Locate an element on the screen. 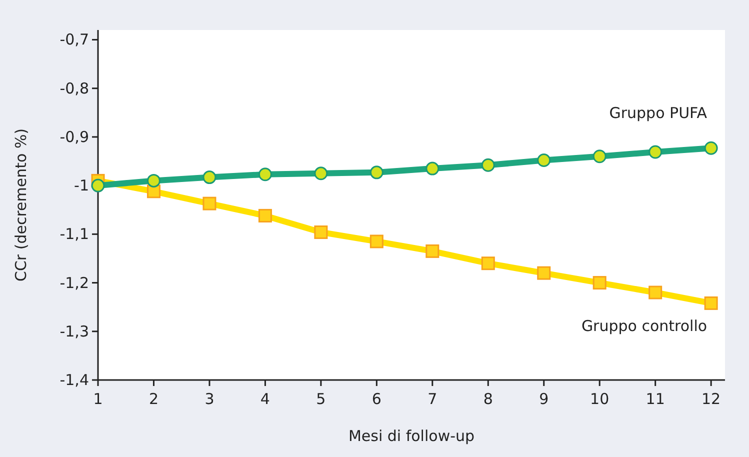 Image resolution: width=749 pixels, height=457 pixels. x-tick-label: 10 is located at coordinates (600, 399).